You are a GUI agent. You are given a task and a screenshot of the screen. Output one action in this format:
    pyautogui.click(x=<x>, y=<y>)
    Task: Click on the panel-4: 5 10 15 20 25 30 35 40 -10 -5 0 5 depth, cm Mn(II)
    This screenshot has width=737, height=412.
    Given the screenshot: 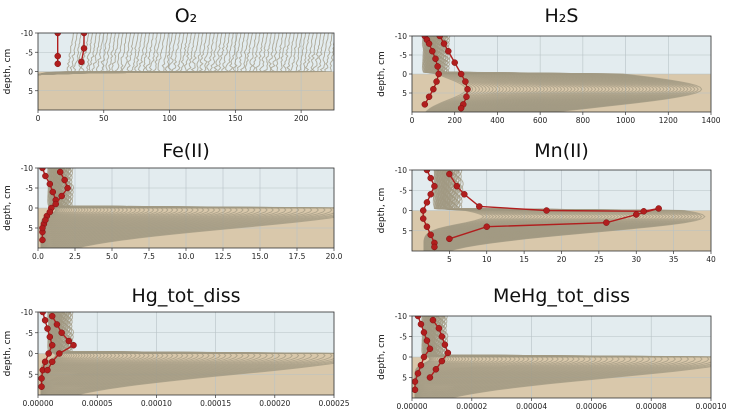 What is the action you would take?
    pyautogui.click(x=546, y=202)
    